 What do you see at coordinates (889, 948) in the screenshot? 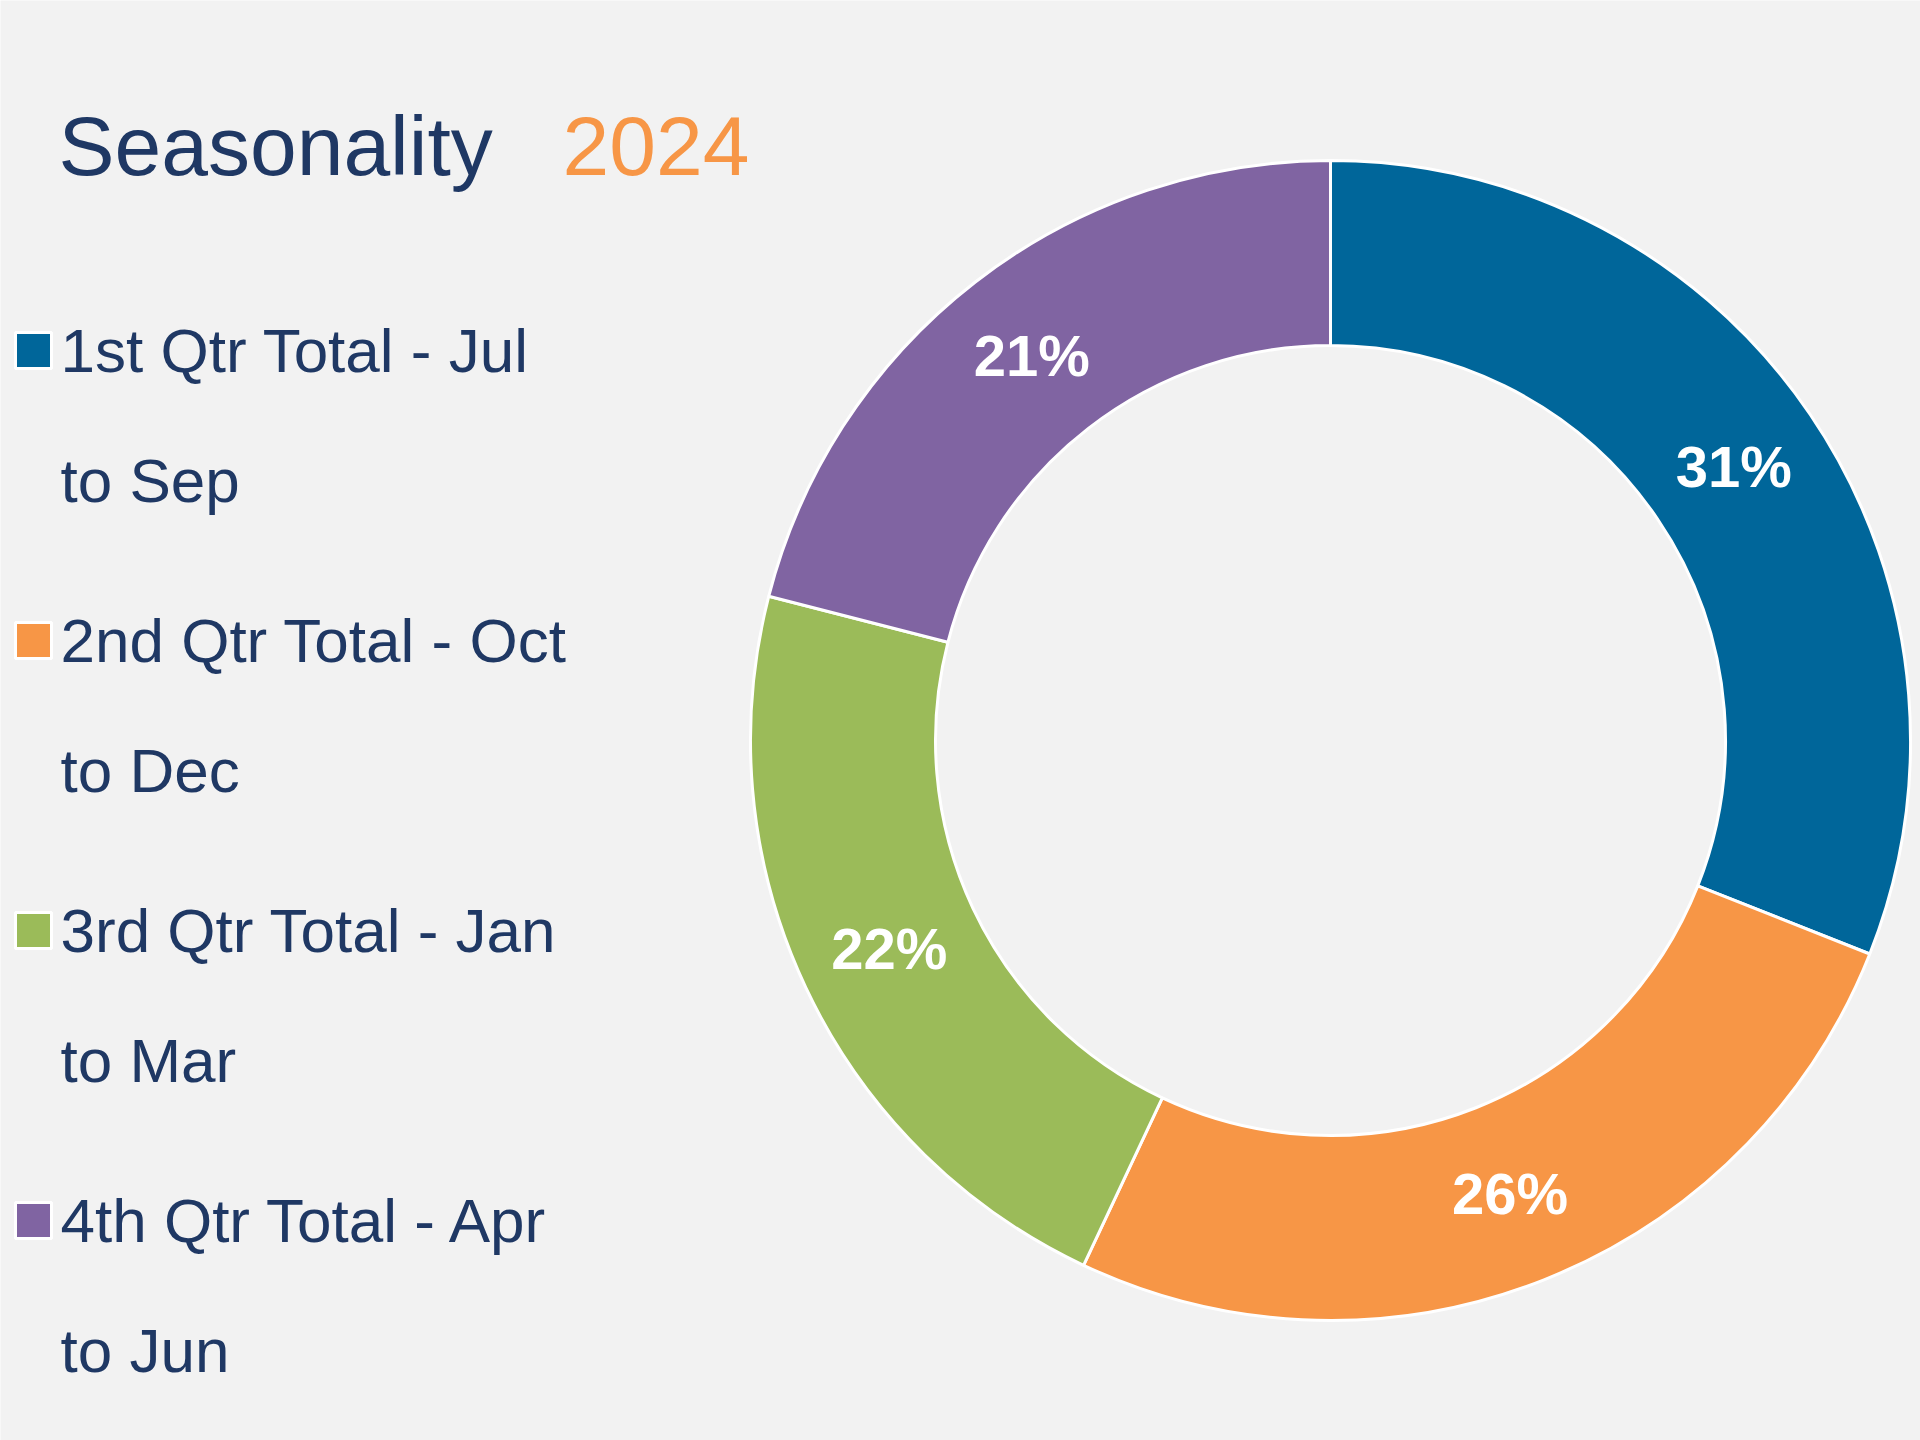
I see `data-label: 22%` at bounding box center [889, 948].